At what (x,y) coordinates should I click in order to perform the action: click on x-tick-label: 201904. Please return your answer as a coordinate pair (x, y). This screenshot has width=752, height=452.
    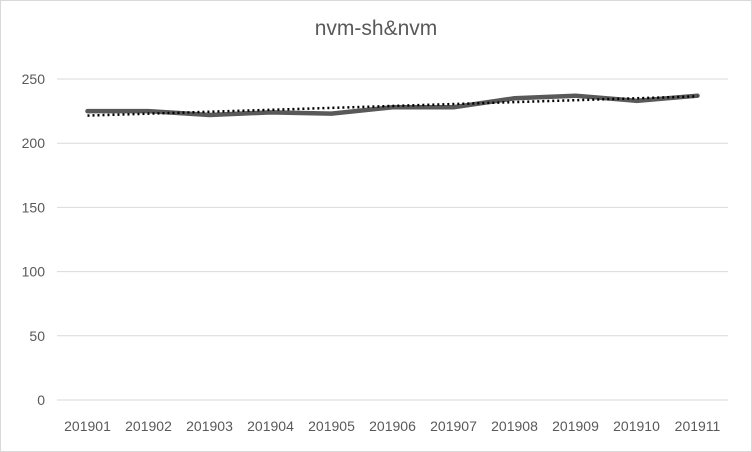
    Looking at the image, I should click on (270, 426).